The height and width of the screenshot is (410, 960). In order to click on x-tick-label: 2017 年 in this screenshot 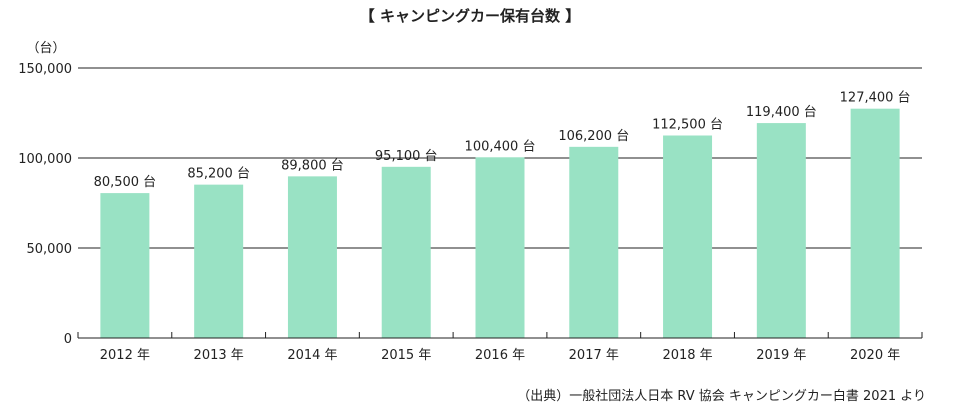, I will do `click(594, 355)`.